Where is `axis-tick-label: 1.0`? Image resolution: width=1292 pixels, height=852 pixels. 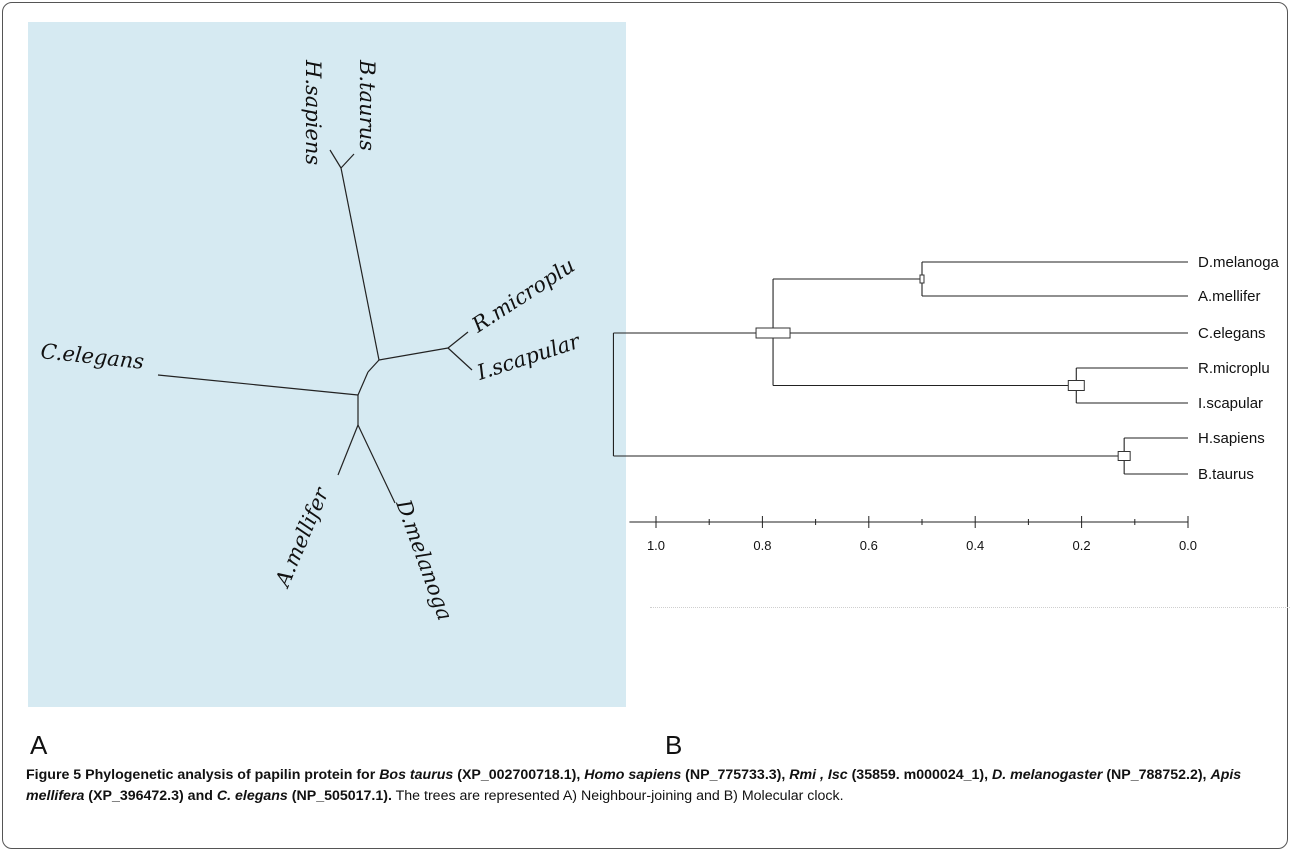 axis-tick-label: 1.0 is located at coordinates (656, 545).